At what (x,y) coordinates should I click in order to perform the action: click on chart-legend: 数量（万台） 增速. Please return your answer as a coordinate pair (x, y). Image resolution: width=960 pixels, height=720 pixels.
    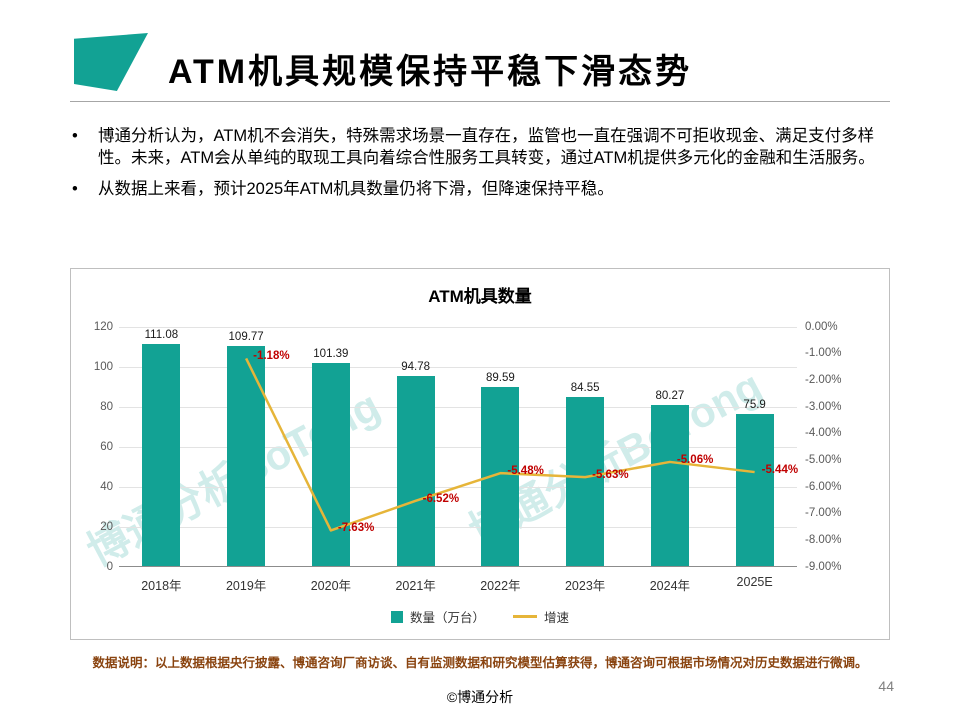
    Looking at the image, I should click on (480, 616).